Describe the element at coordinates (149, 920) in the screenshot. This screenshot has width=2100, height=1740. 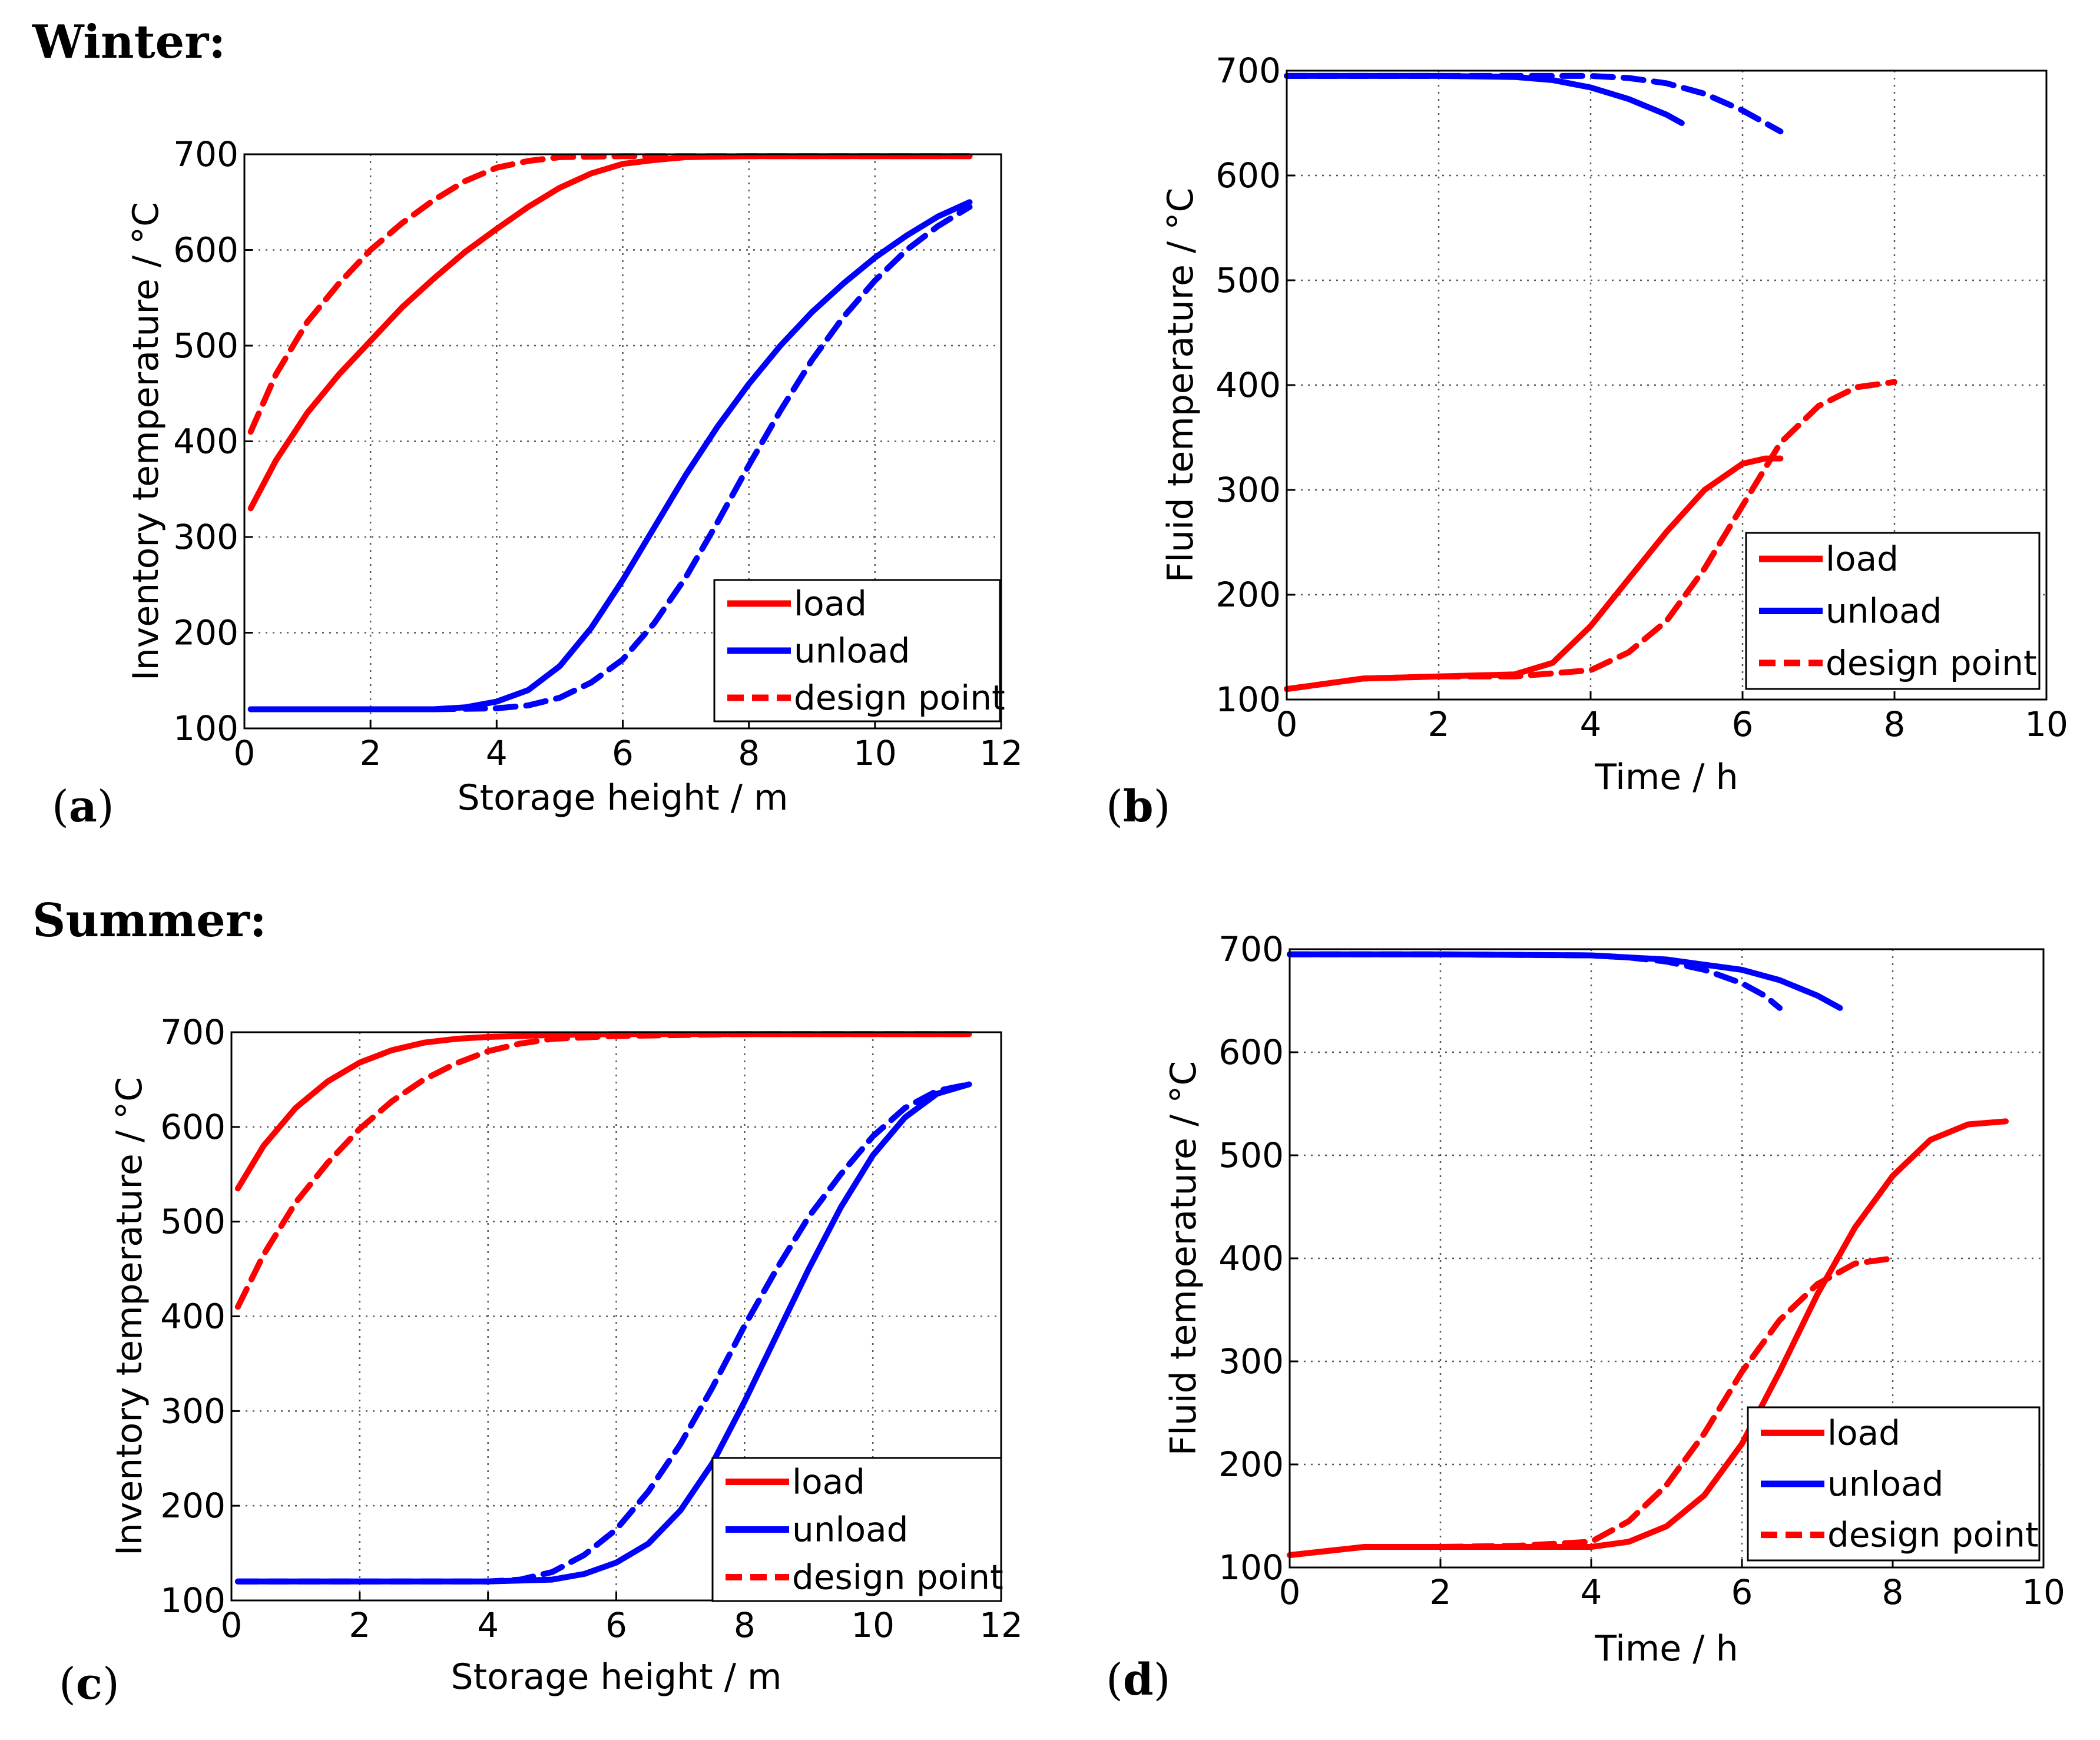
I see `summer-title: Summer:` at that location.